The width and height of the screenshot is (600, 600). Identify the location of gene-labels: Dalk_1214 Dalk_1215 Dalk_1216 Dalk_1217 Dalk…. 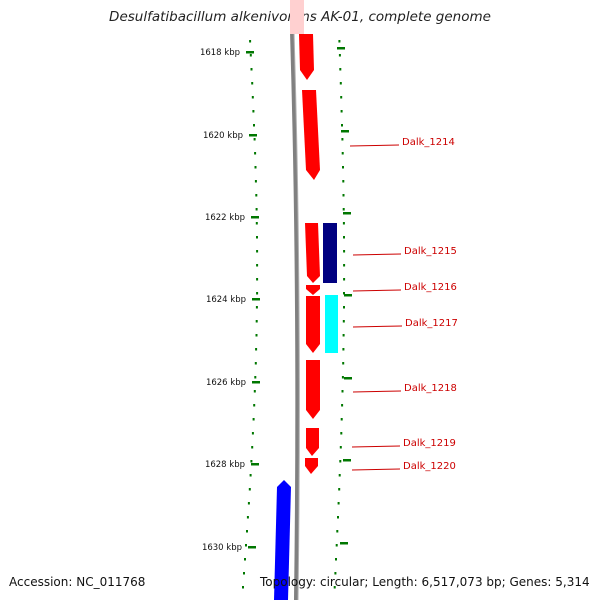
(403, 304).